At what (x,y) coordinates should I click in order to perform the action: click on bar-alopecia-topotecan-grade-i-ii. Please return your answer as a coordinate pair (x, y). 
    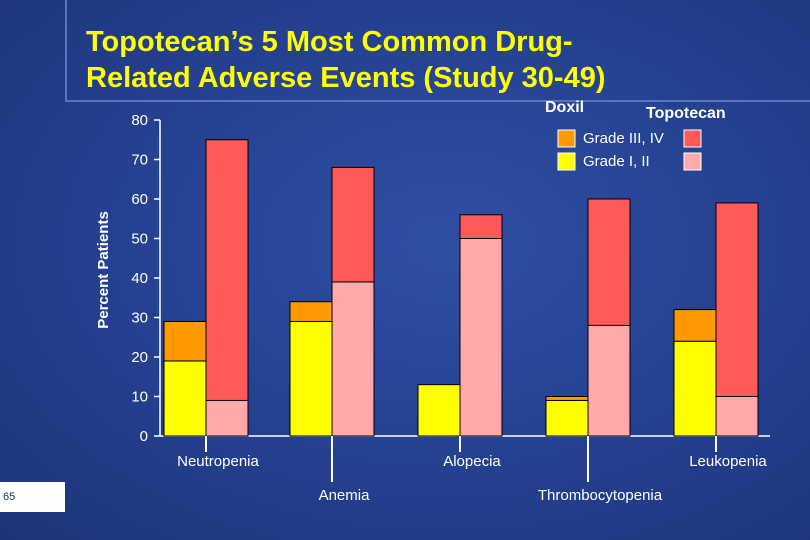
    Looking at the image, I should click on (481, 337).